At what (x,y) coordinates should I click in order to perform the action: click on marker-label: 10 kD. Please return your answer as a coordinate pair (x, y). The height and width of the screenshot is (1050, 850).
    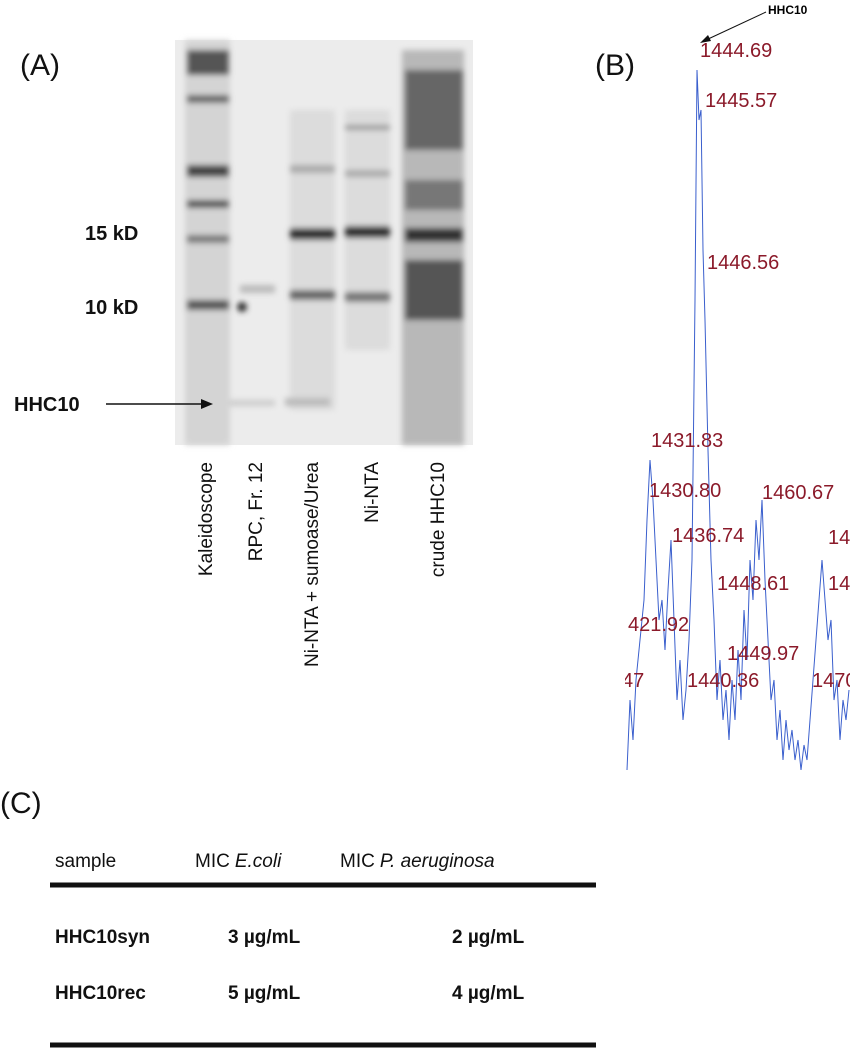
    Looking at the image, I should click on (111, 308).